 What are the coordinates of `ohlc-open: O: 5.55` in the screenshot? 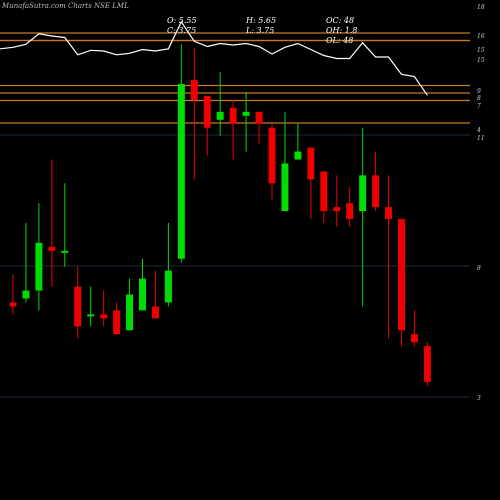 It's located at (182, 20).